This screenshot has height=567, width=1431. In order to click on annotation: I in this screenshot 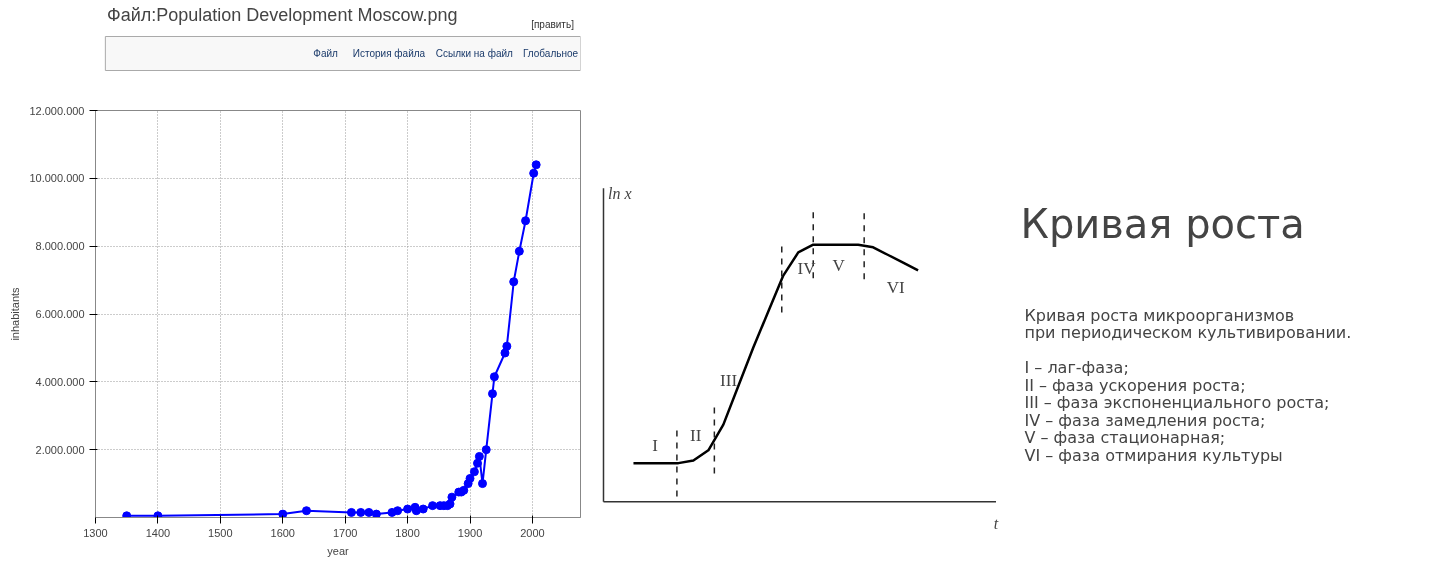, I will do `click(655, 445)`.